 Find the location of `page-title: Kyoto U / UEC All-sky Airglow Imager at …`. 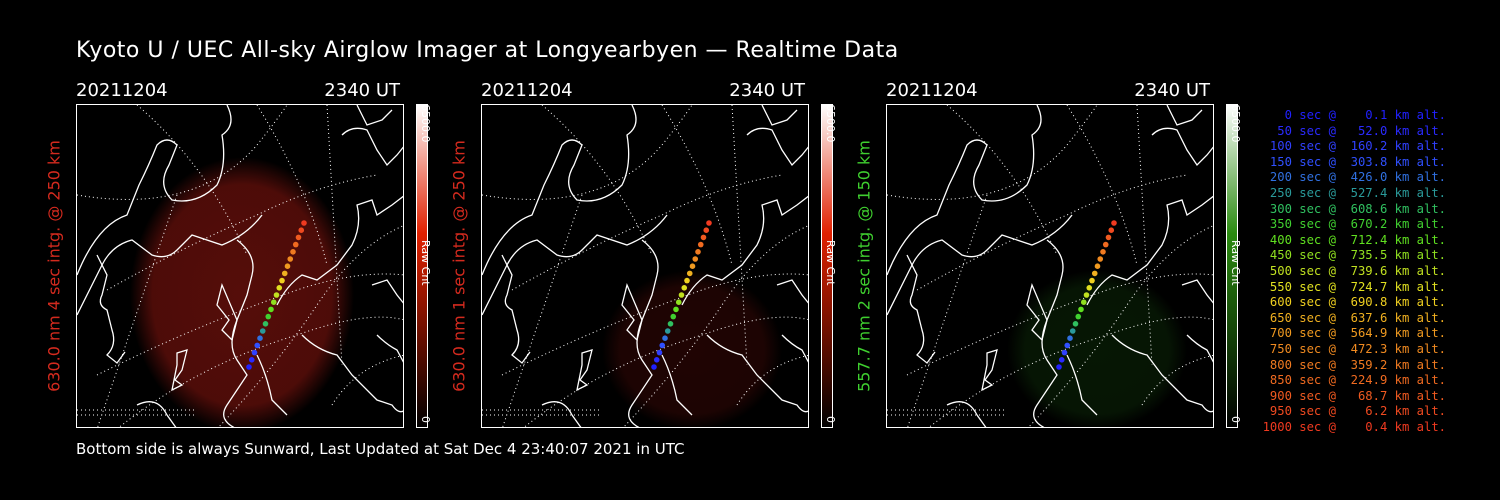

page-title: Kyoto U / UEC All-sky Airglow Imager at … is located at coordinates (487, 50).